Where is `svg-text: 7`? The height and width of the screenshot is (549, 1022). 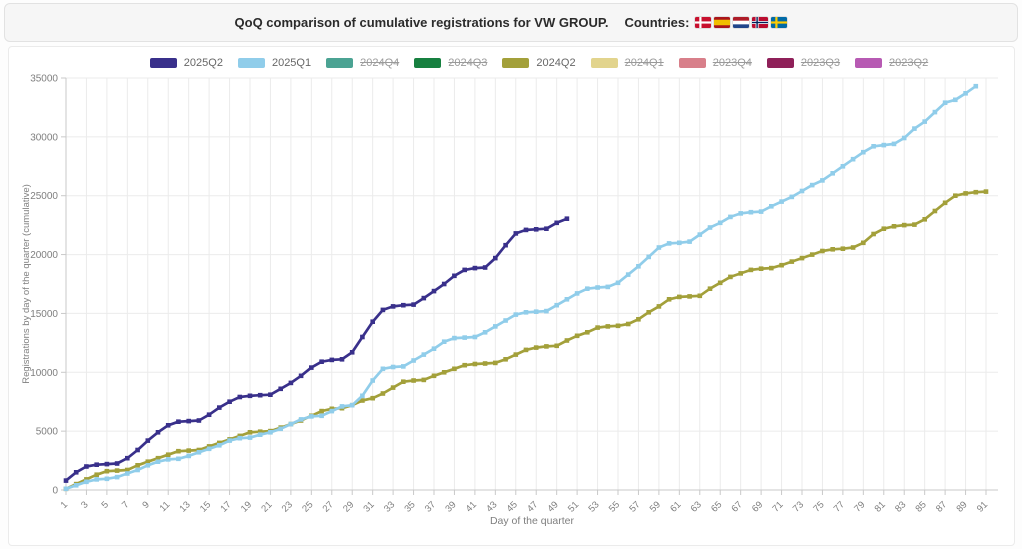
svg-text: 7 is located at coordinates (126, 505).